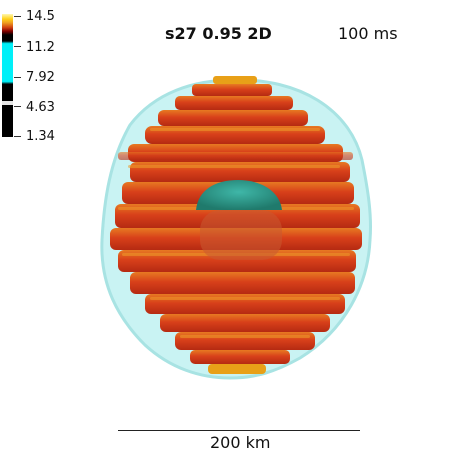  Describe the element at coordinates (368, 33) in the screenshot. I see `time-label: 100 ms` at that location.